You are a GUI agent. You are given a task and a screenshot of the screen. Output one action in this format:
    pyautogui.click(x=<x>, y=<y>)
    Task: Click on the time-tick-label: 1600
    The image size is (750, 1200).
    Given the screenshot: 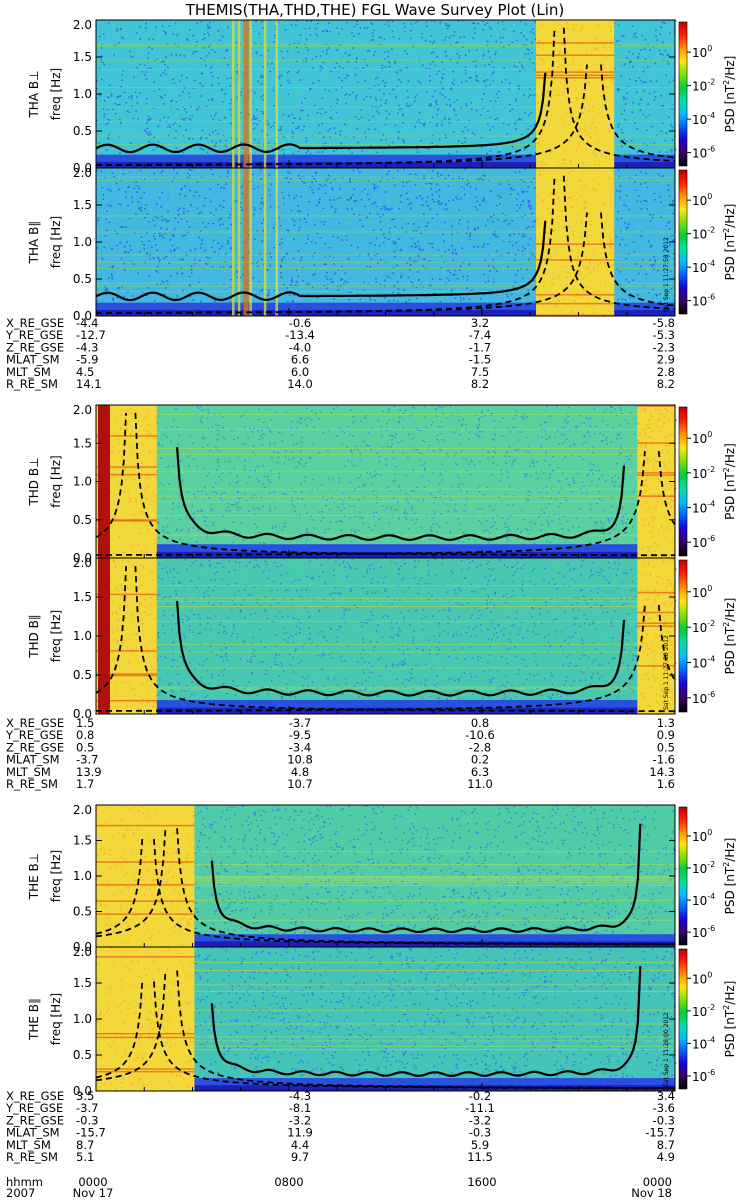 What is the action you would take?
    pyautogui.click(x=481, y=1182)
    